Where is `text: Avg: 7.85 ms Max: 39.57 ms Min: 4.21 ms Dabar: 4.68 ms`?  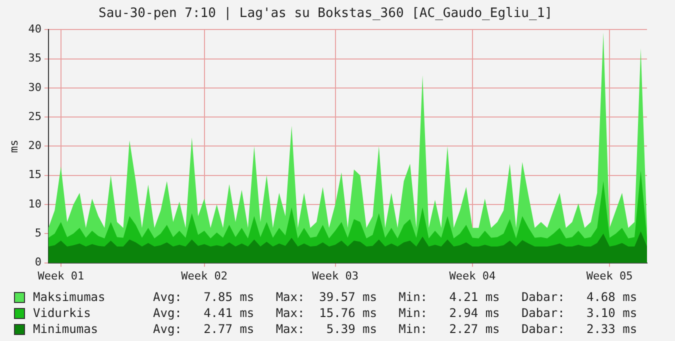 text: Avg: 7.85 ms Max: 39.57 ms Min: 4.21 ms Dabar: 4.68 ms is located at coordinates (395, 297).